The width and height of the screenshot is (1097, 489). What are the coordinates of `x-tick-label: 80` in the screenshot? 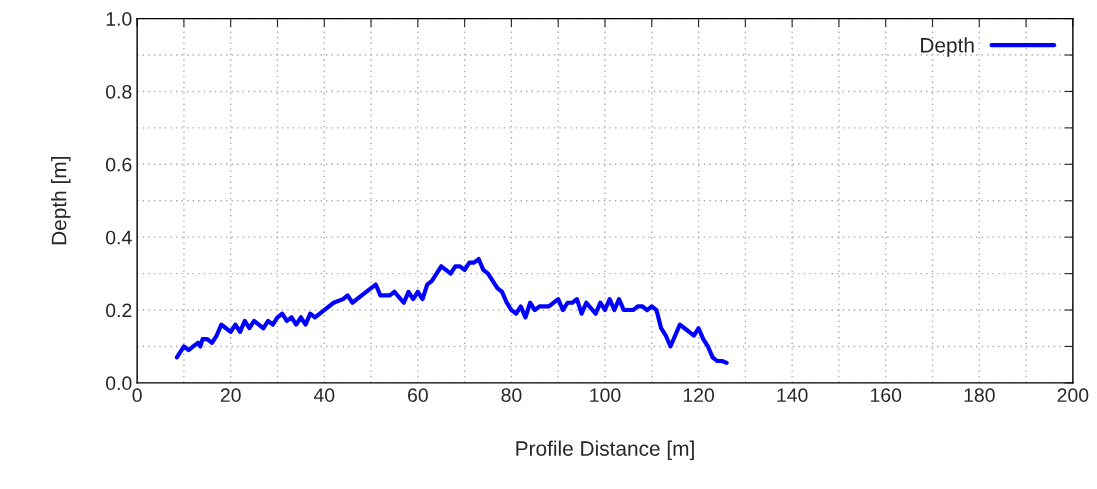 It's located at (511, 395).